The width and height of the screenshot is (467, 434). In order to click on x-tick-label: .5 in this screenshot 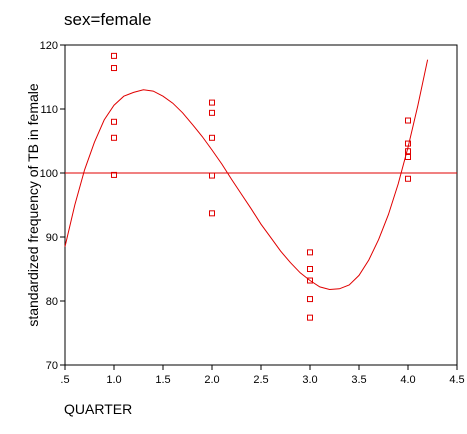, I will do `click(64, 380)`.